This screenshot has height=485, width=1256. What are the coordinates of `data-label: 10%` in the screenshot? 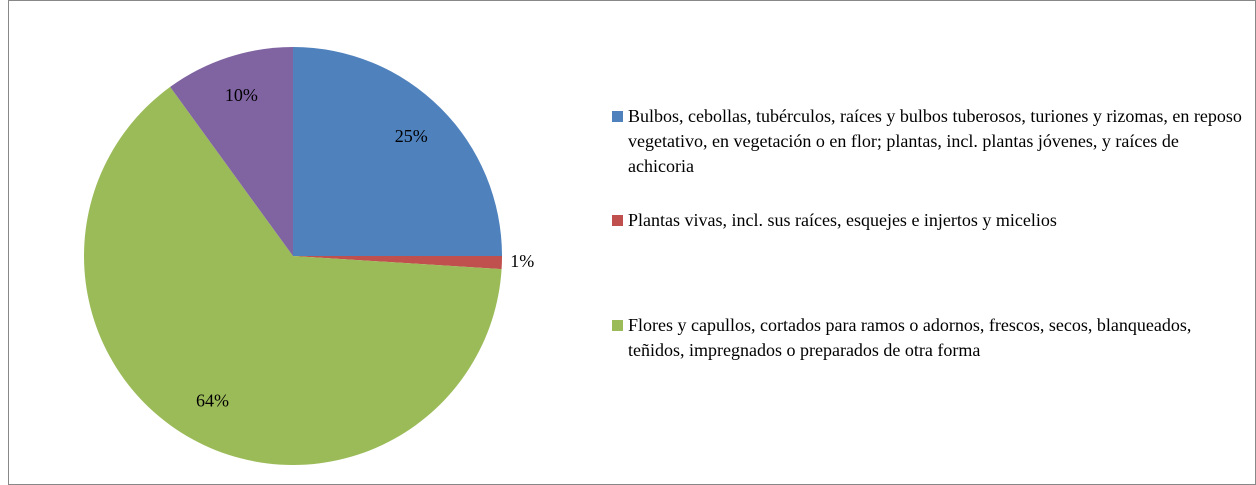 It's located at (241, 95).